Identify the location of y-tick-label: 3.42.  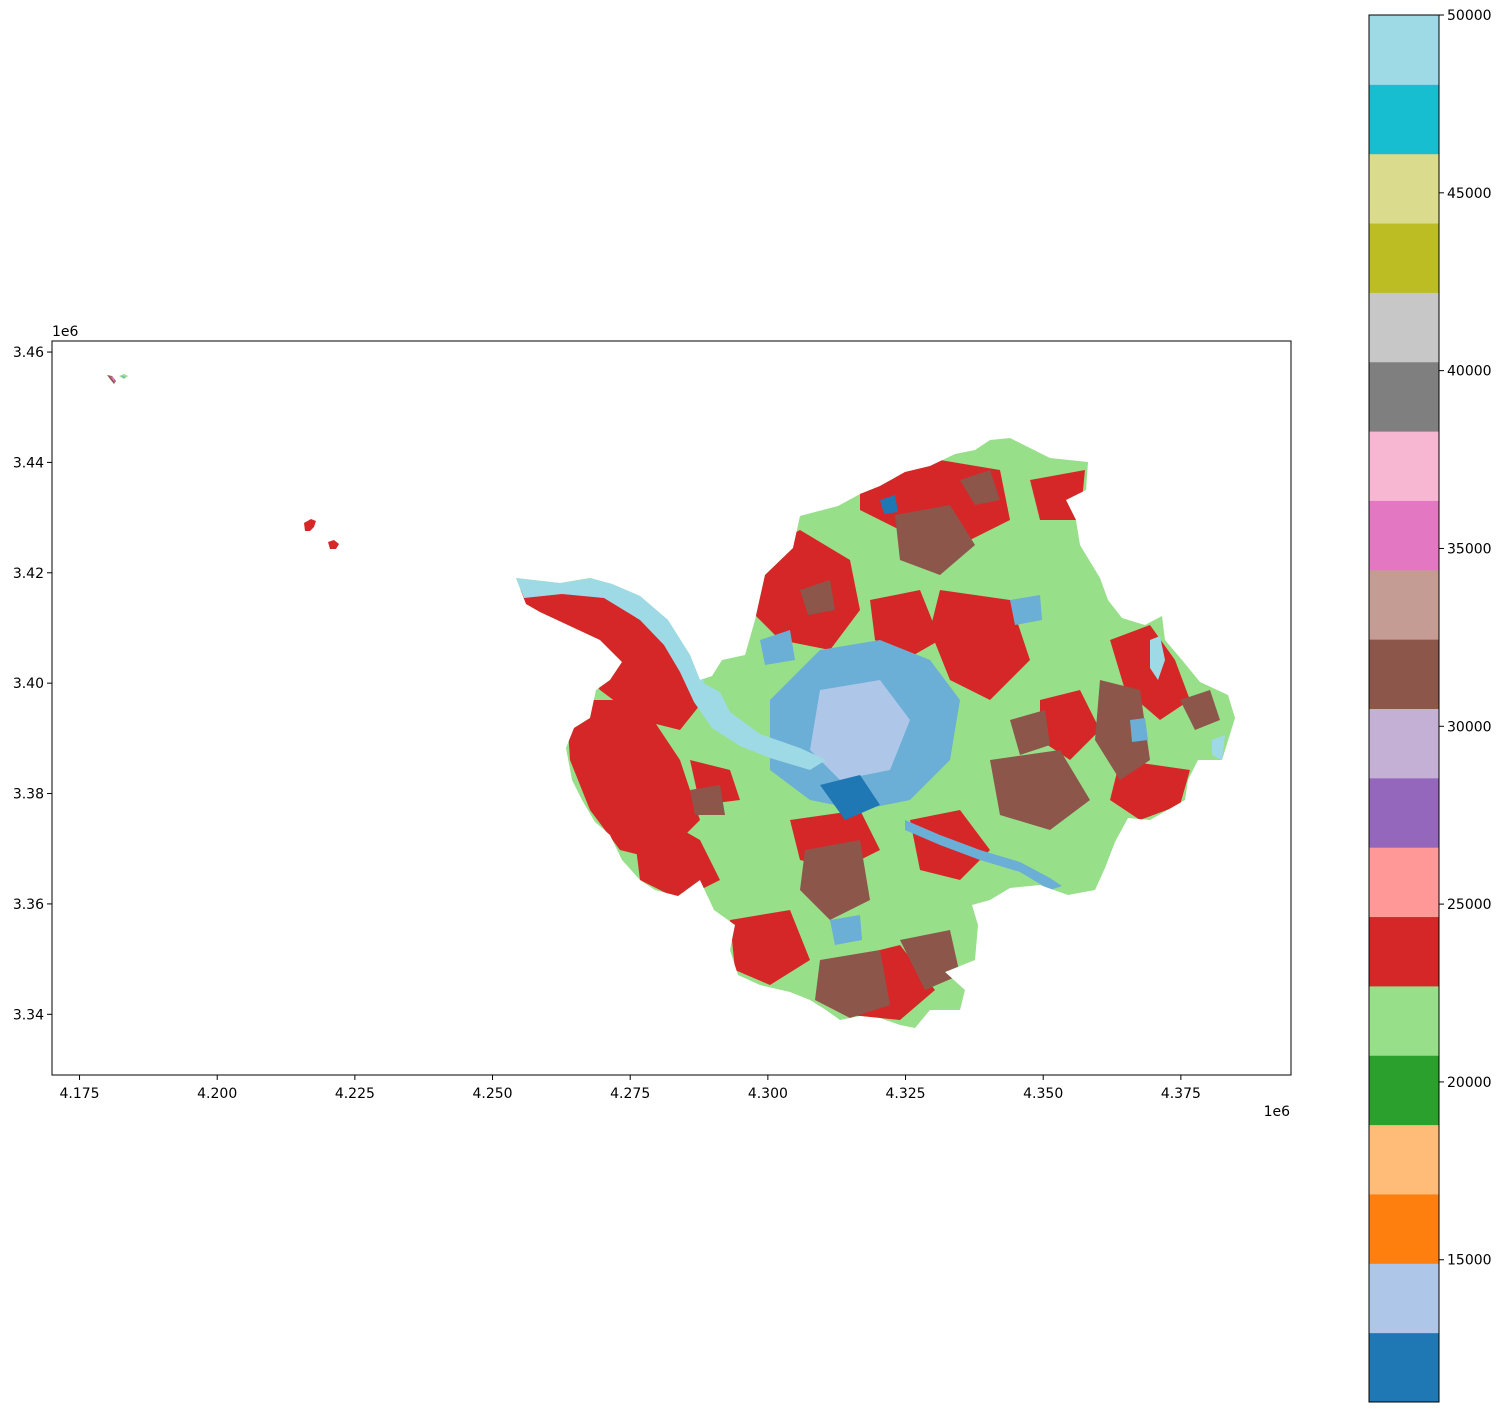
(28, 574).